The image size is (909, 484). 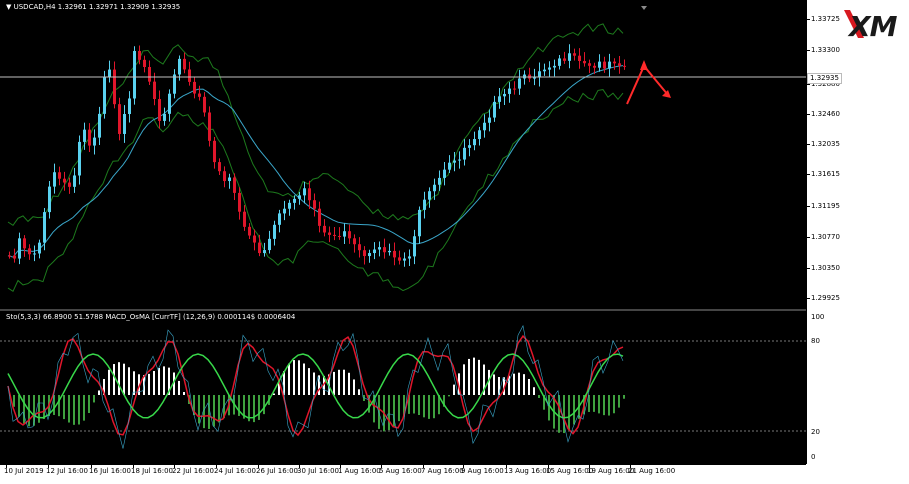 What do you see at coordinates (110, 471) in the screenshot?
I see `time-label: 16 Jul 16:00` at bounding box center [110, 471].